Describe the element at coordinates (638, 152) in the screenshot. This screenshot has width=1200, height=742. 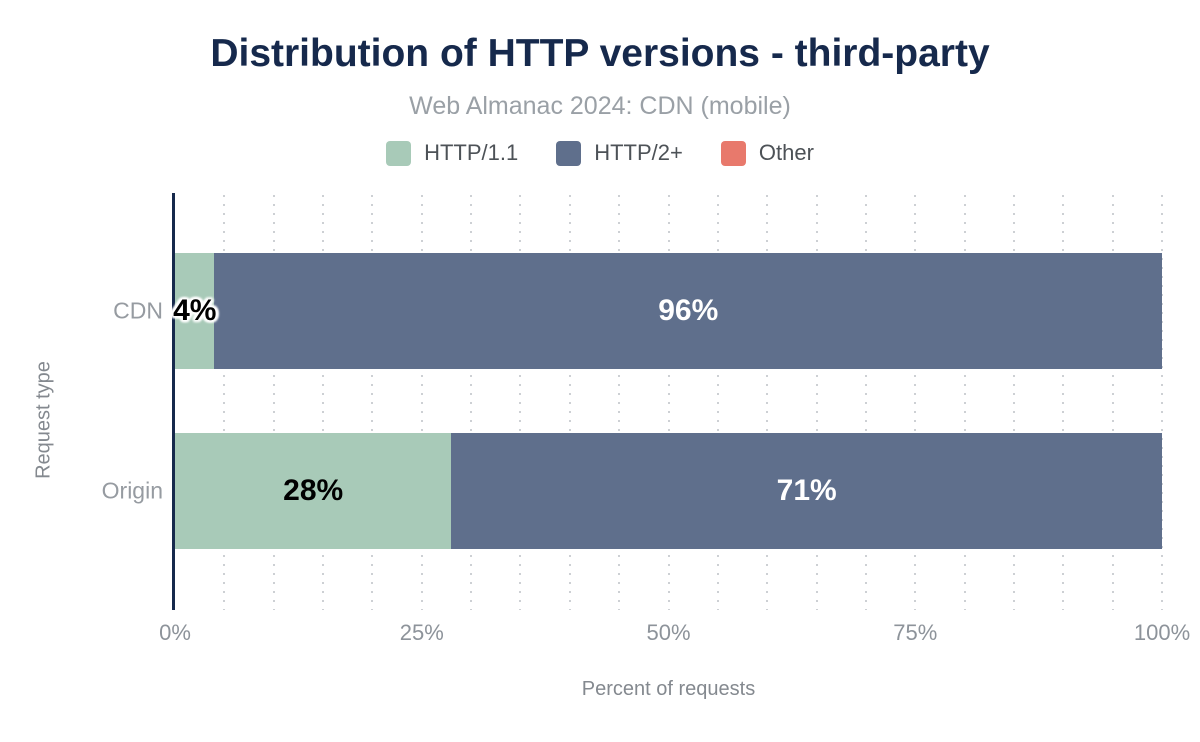
I see `legend-label: HTTP/2+` at that location.